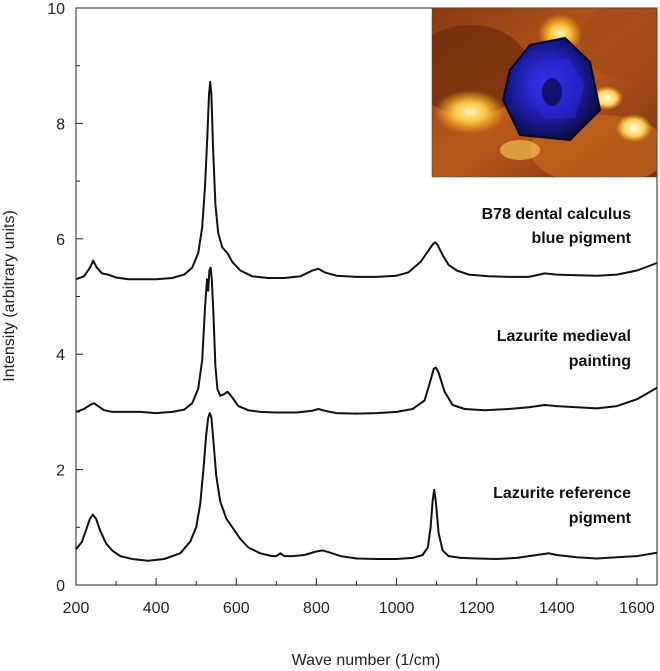  What do you see at coordinates (600, 361) in the screenshot?
I see `series-label: painting` at bounding box center [600, 361].